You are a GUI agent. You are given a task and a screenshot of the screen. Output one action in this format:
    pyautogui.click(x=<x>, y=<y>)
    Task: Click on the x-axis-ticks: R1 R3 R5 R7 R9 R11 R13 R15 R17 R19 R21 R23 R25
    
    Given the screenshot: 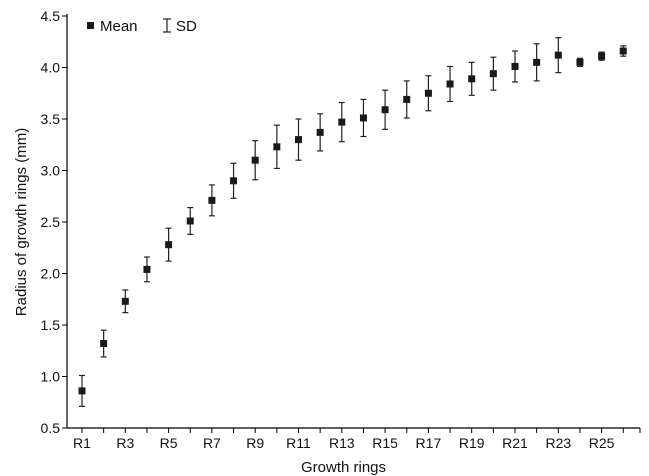 What is the action you would take?
    pyautogui.click(x=357, y=439)
    